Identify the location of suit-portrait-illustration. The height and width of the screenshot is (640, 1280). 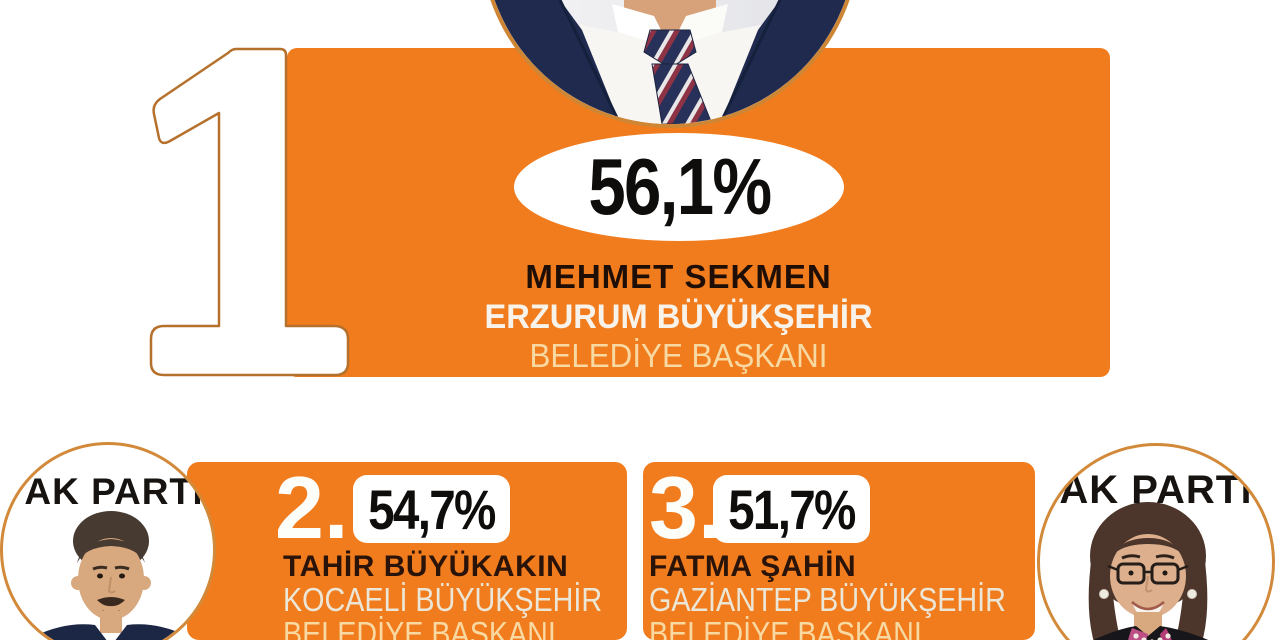
(670, 62).